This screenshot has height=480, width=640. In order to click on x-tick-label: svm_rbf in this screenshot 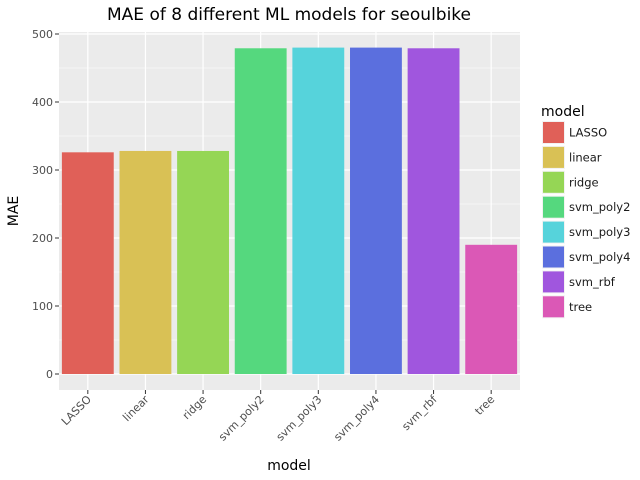, I will do `click(419, 412)`.